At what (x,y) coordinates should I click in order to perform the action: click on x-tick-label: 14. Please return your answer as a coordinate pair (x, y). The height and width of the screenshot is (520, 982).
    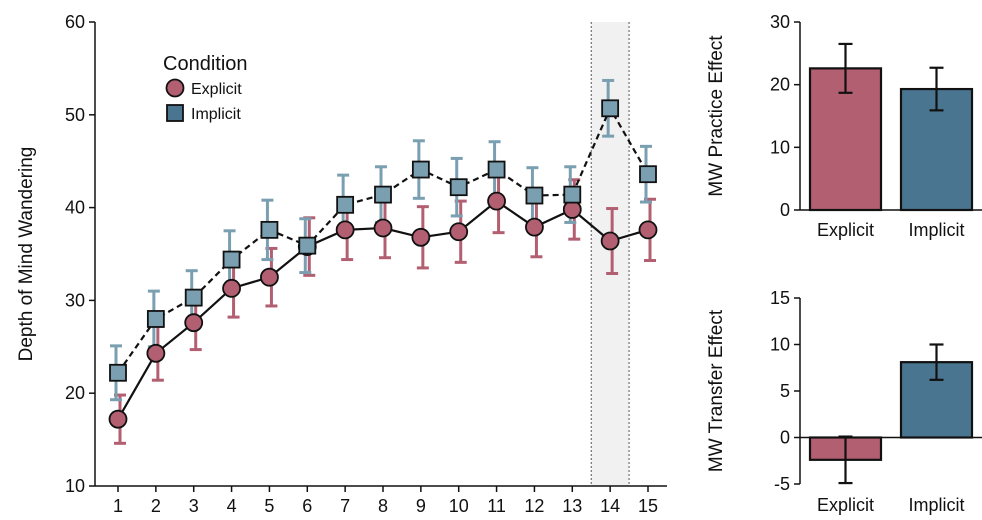
    Looking at the image, I should click on (610, 506).